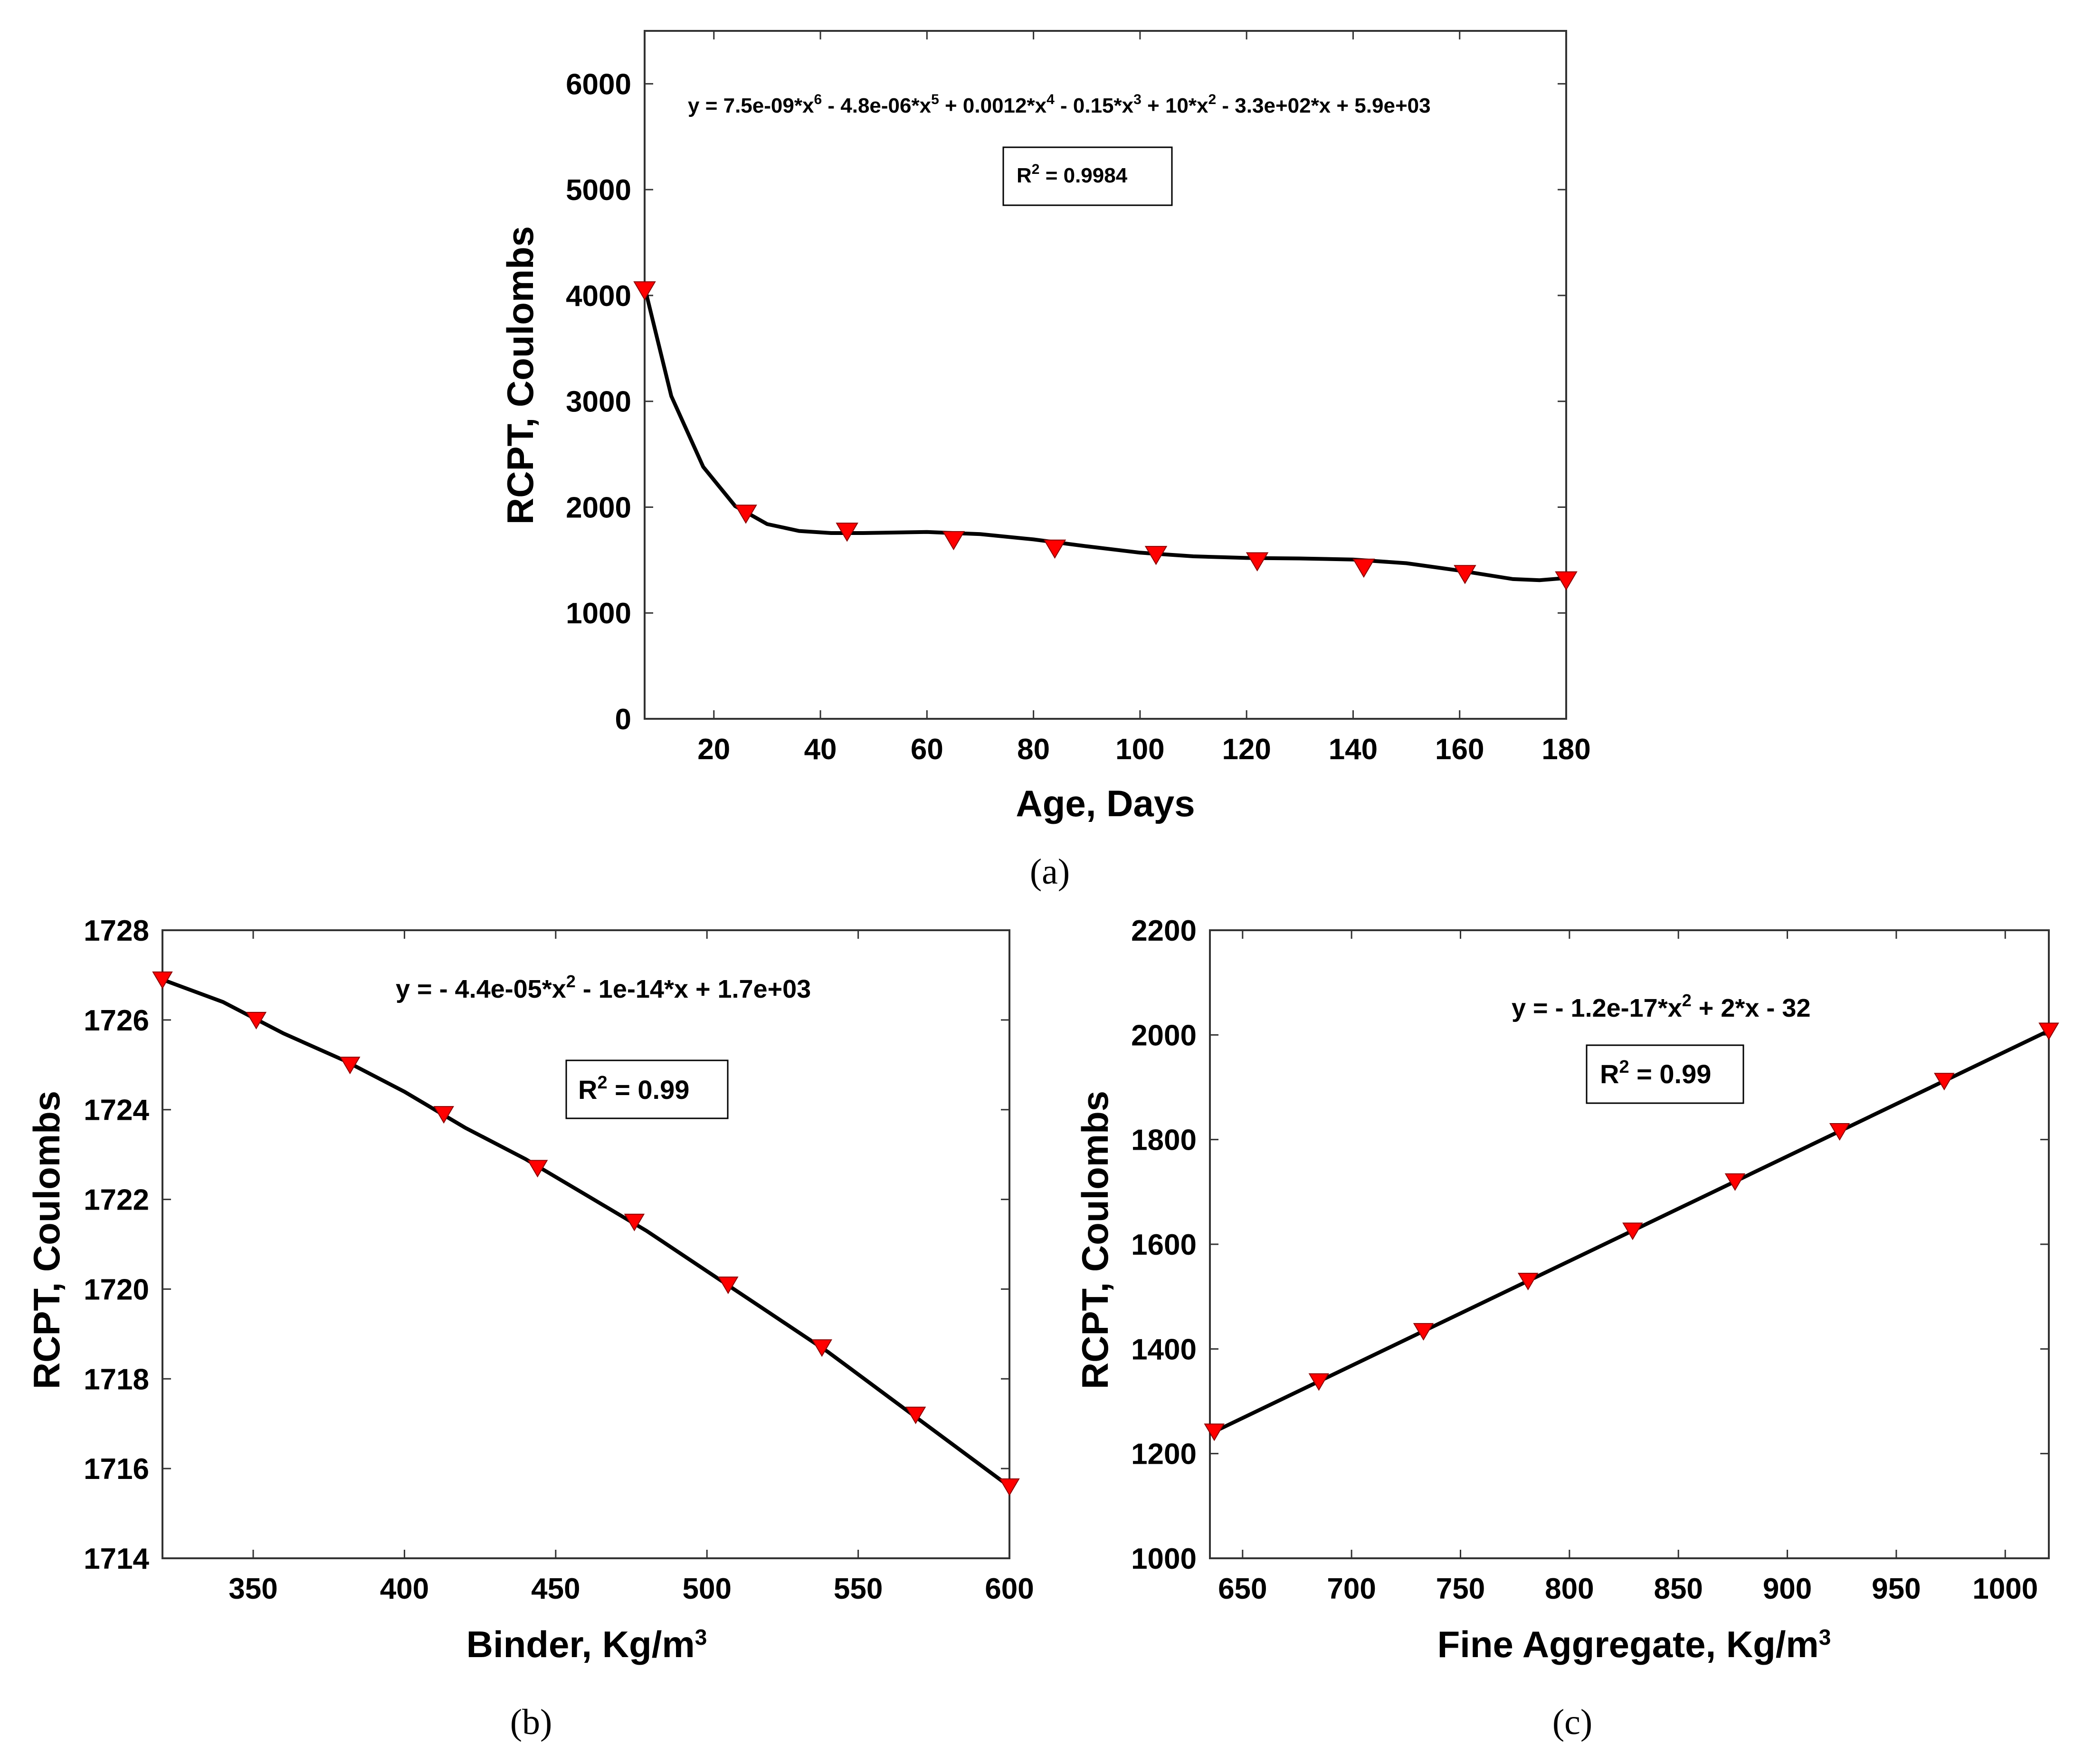  I want to click on panel-a-fit-curve, so click(1105, 434).